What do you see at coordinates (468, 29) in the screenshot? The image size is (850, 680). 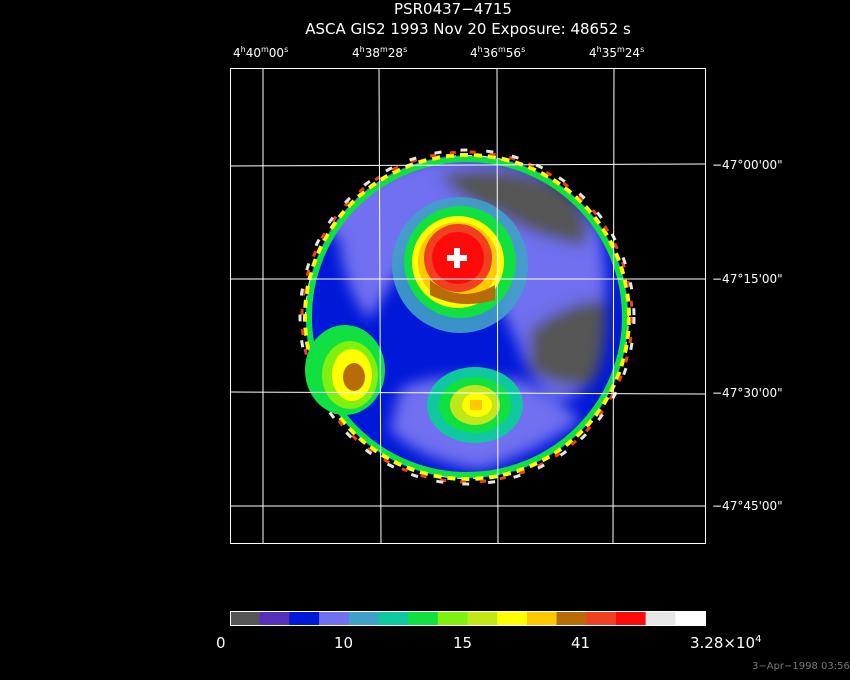 I see `plot-subtitle: ASCA GIS2 1993 Nov 20 Exposure: 48652 s` at bounding box center [468, 29].